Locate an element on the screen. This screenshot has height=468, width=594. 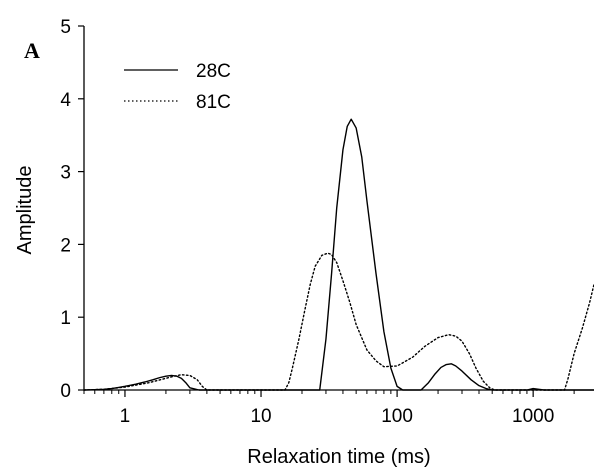
y-axis-title: Amplitude is located at coordinates (25, 210).